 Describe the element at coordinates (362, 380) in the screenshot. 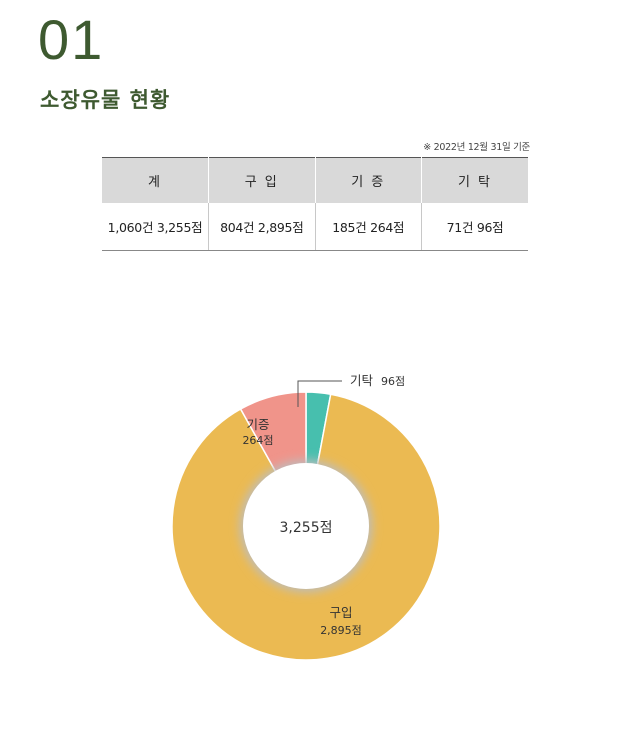

I see `deposit-label-name: 기탁` at that location.